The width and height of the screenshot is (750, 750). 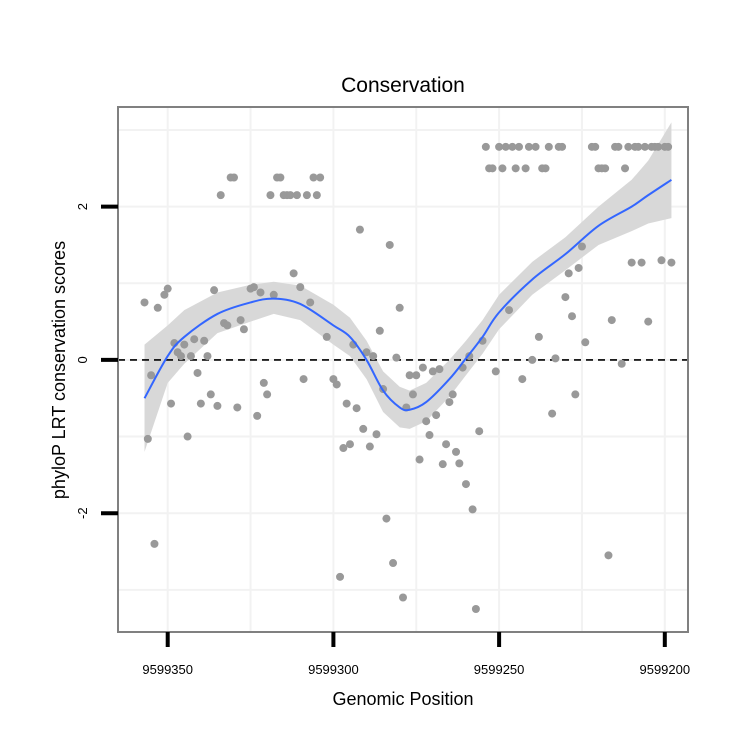 I want to click on y-axis: -2 0 2, so click(x=96, y=361).